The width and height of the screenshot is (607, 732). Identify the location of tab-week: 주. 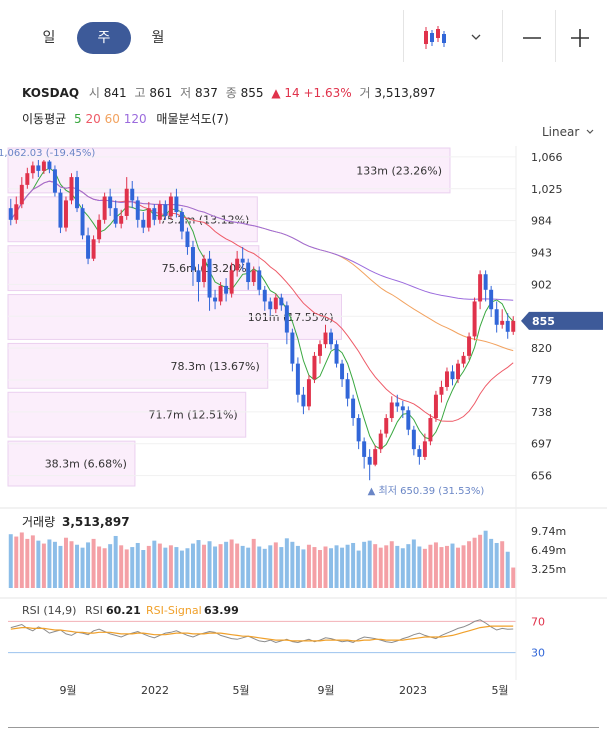
(104, 38).